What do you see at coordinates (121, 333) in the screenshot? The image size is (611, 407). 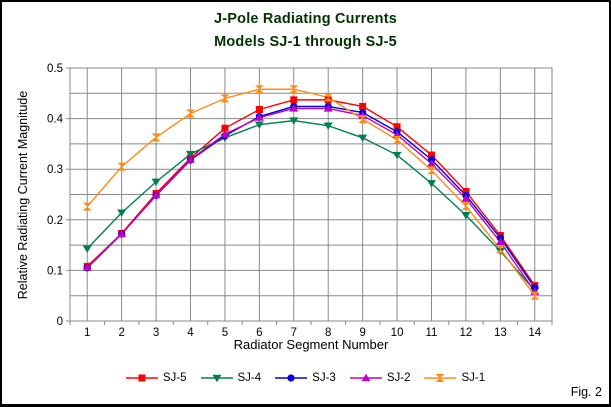 I see `x-tick-label: 2` at bounding box center [121, 333].